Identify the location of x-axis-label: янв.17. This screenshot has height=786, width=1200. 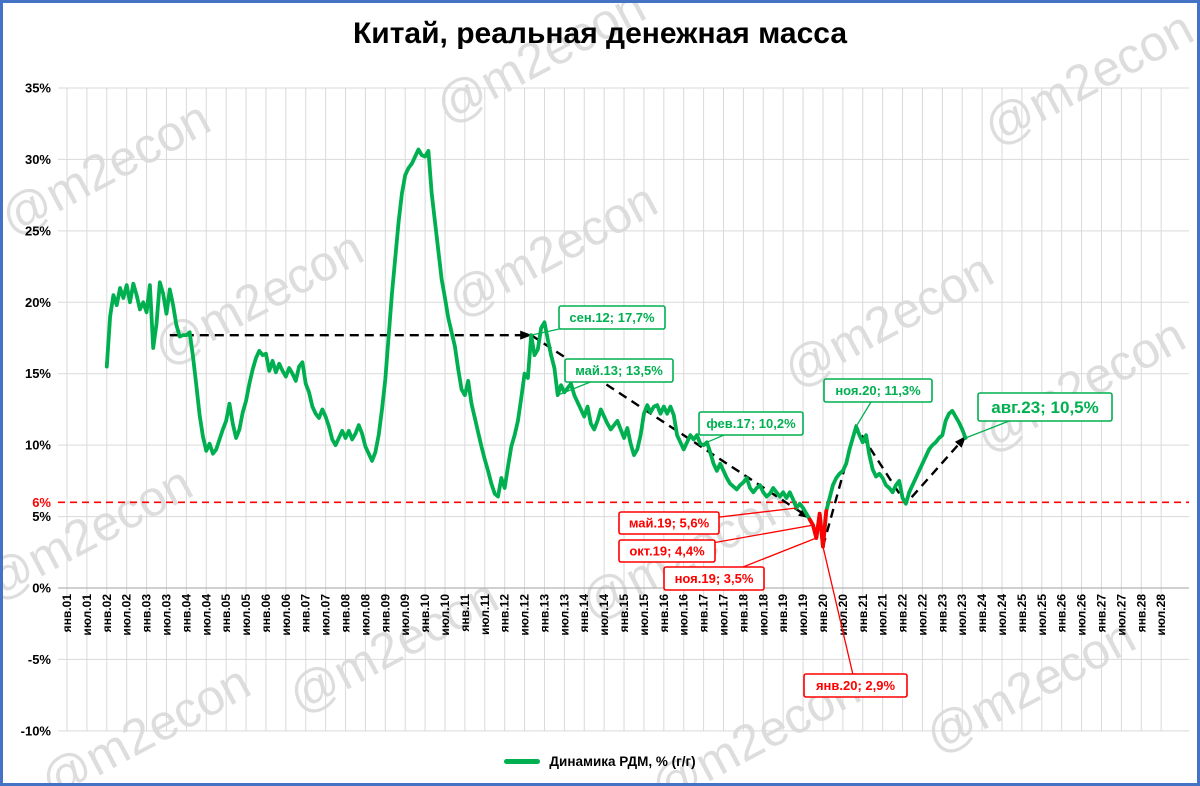
(704, 613).